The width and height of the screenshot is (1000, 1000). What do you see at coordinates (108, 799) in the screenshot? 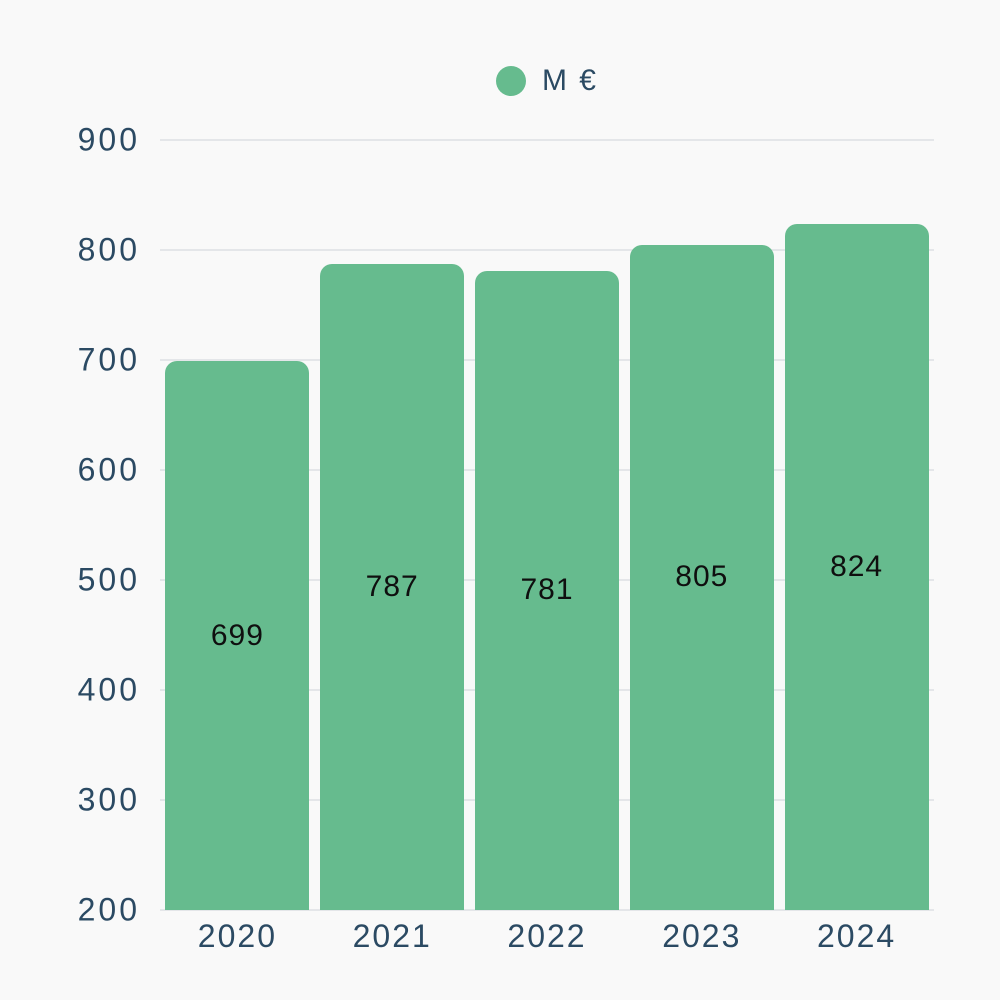
I see `y-tick-label: 300` at bounding box center [108, 799].